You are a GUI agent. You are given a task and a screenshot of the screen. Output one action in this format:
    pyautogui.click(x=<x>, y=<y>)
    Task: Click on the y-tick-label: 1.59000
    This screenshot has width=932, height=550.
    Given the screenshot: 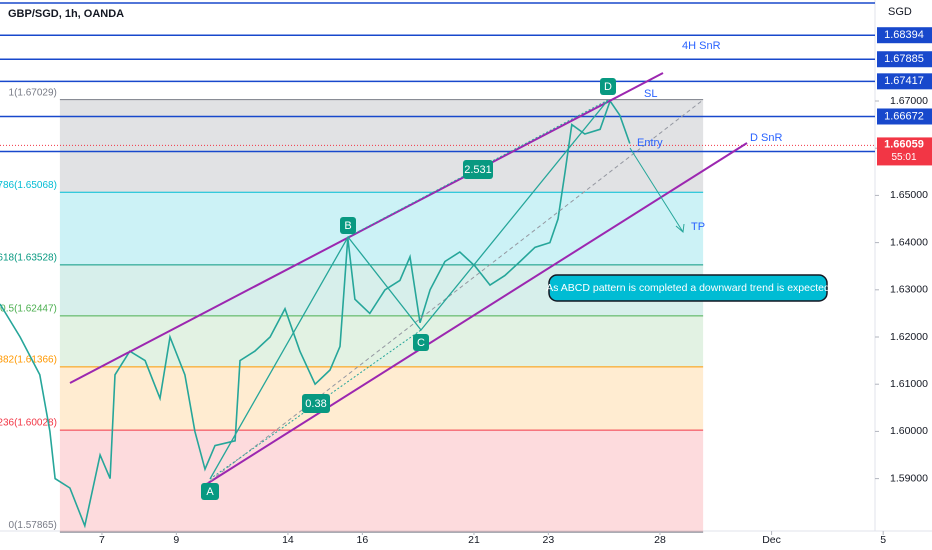 What is the action you would take?
    pyautogui.click(x=909, y=478)
    